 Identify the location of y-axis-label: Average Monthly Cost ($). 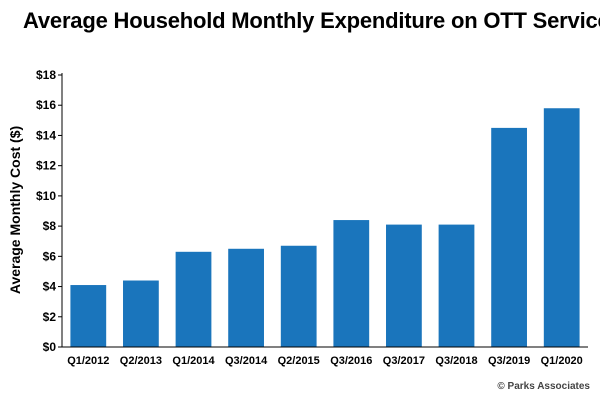
(15, 210).